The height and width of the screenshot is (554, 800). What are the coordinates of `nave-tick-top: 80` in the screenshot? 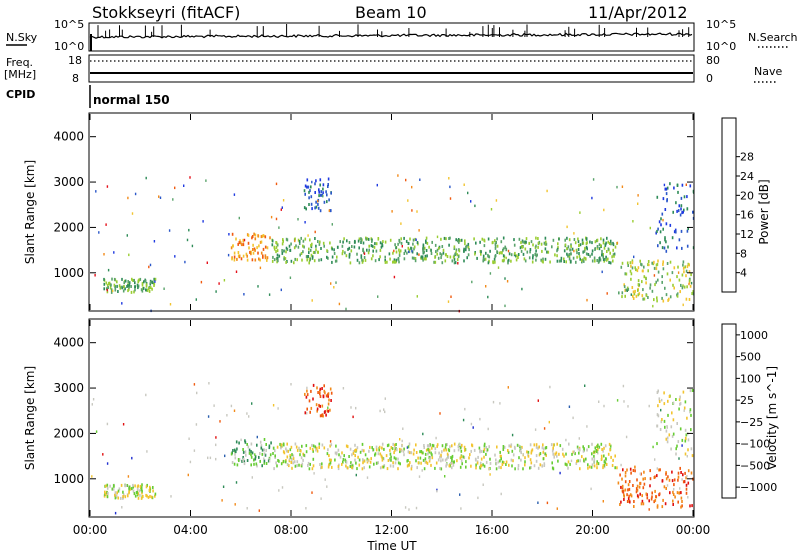 It's located at (713, 60).